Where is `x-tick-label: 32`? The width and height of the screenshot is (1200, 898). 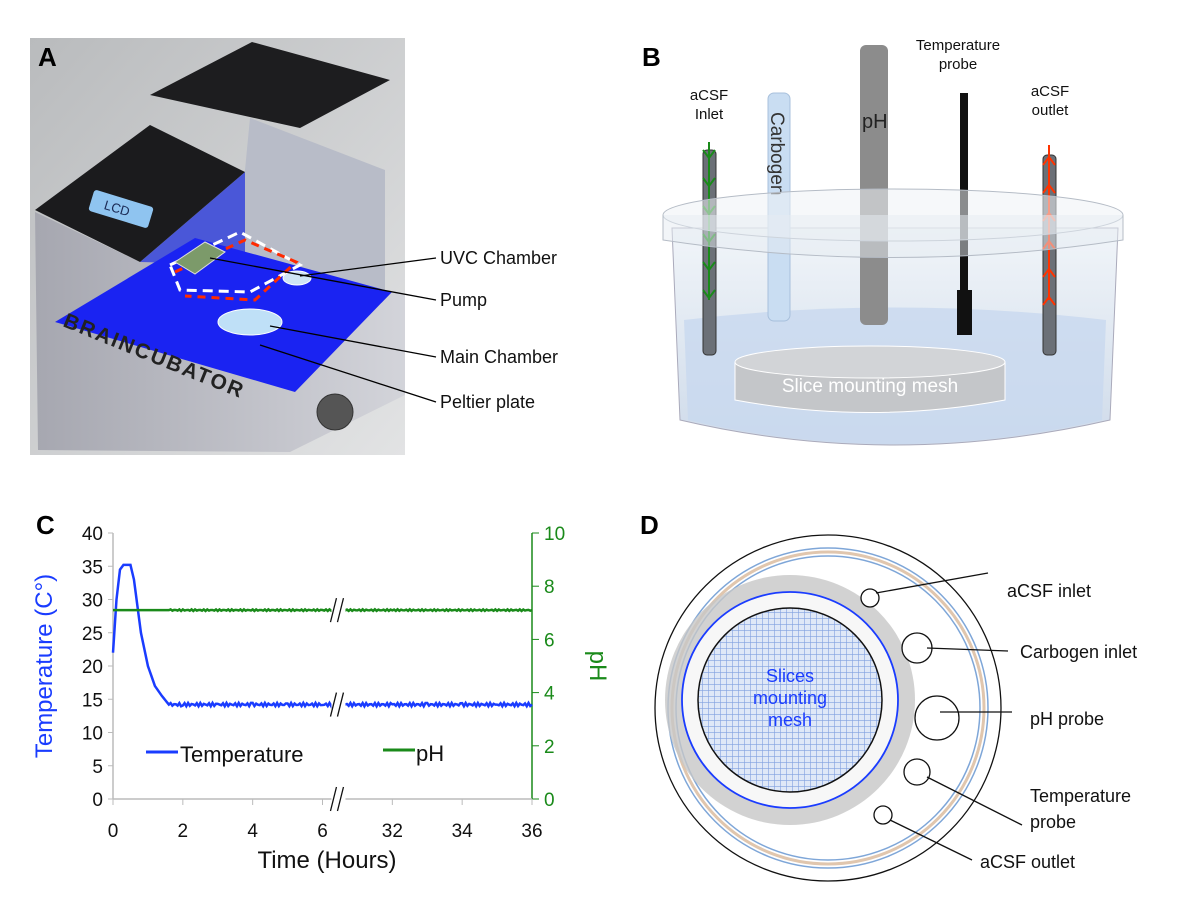 x-tick-label: 32 is located at coordinates (392, 831).